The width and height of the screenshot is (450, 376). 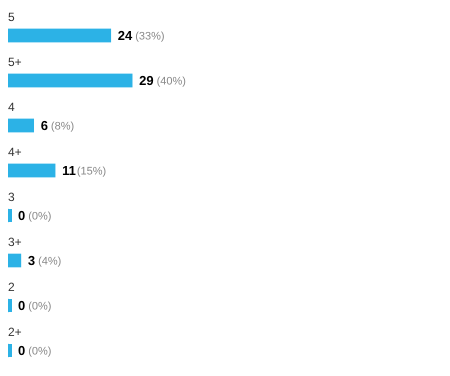 I want to click on data-label: 6 (8%), so click(x=57, y=126).